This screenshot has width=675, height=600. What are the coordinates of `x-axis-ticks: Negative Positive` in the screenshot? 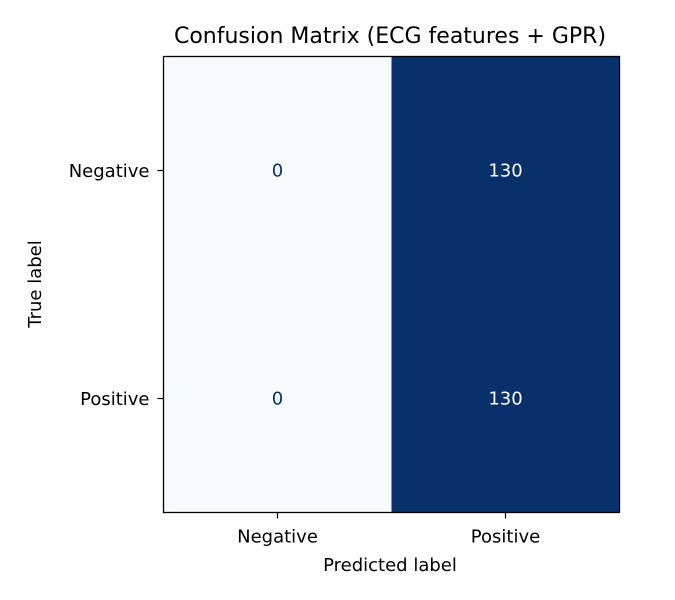 It's located at (388, 530).